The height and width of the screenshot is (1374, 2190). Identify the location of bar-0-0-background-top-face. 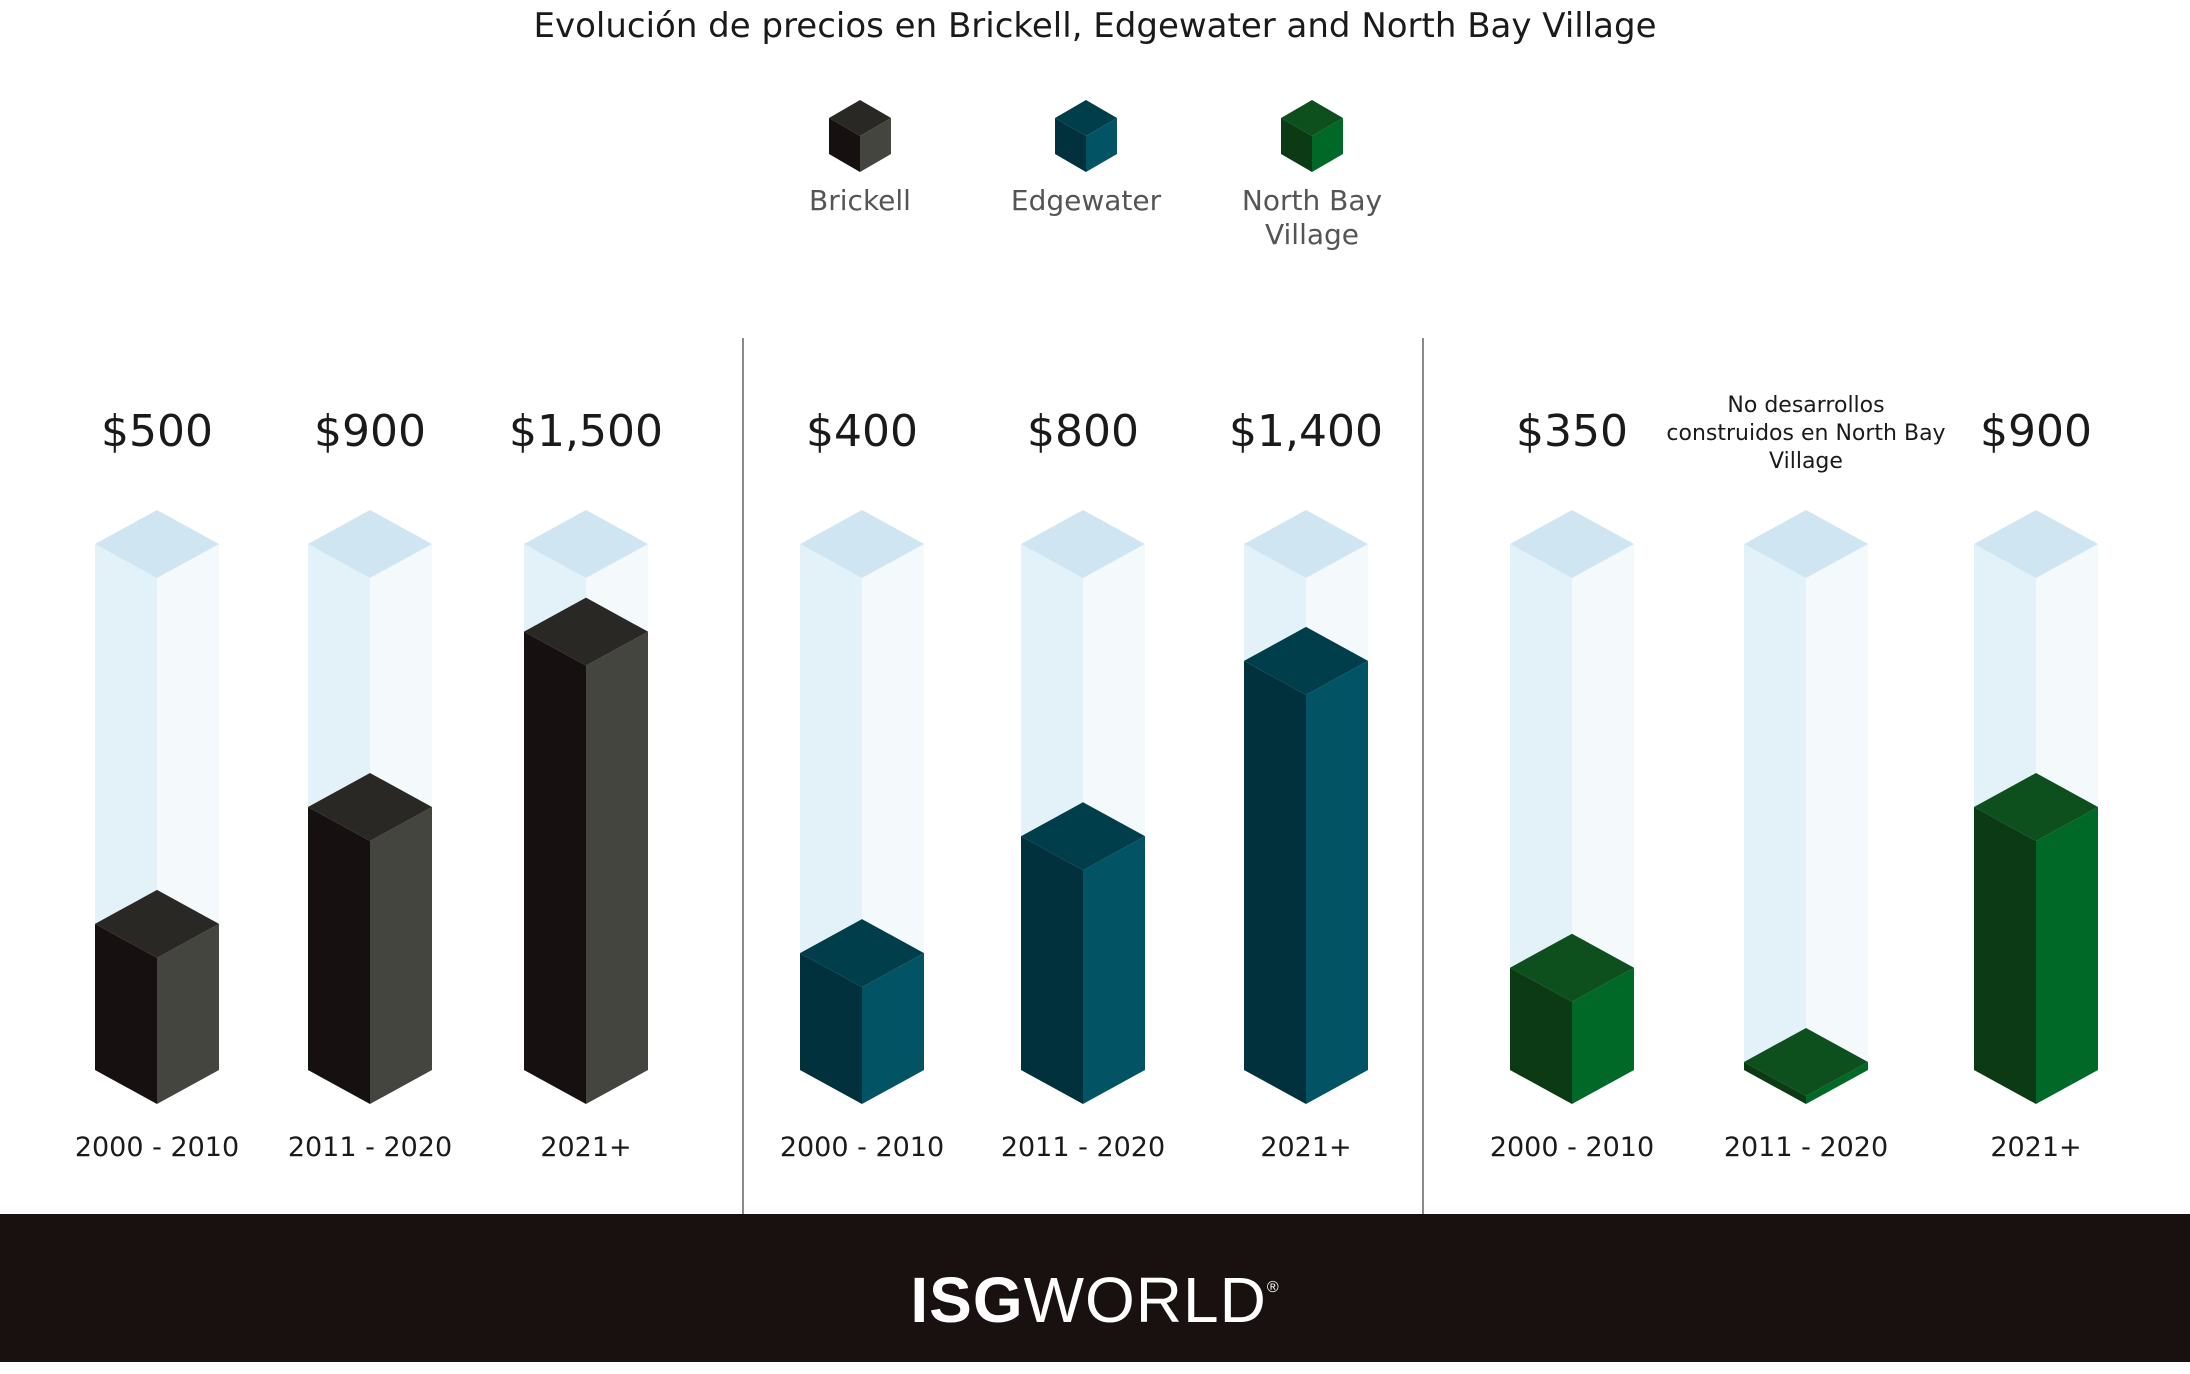
(157, 544).